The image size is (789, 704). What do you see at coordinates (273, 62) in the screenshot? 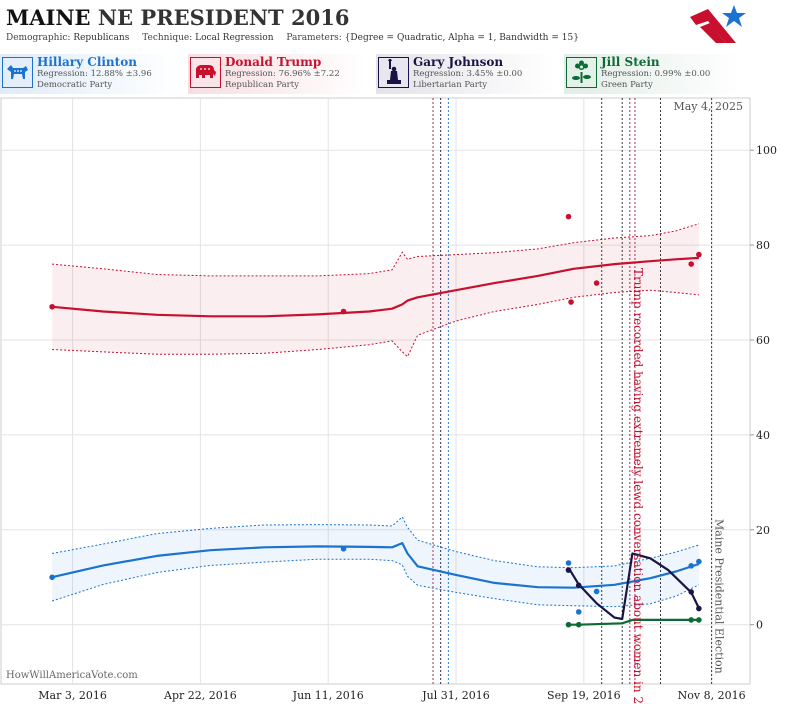
I see `candidate-name: Donald Trump` at bounding box center [273, 62].